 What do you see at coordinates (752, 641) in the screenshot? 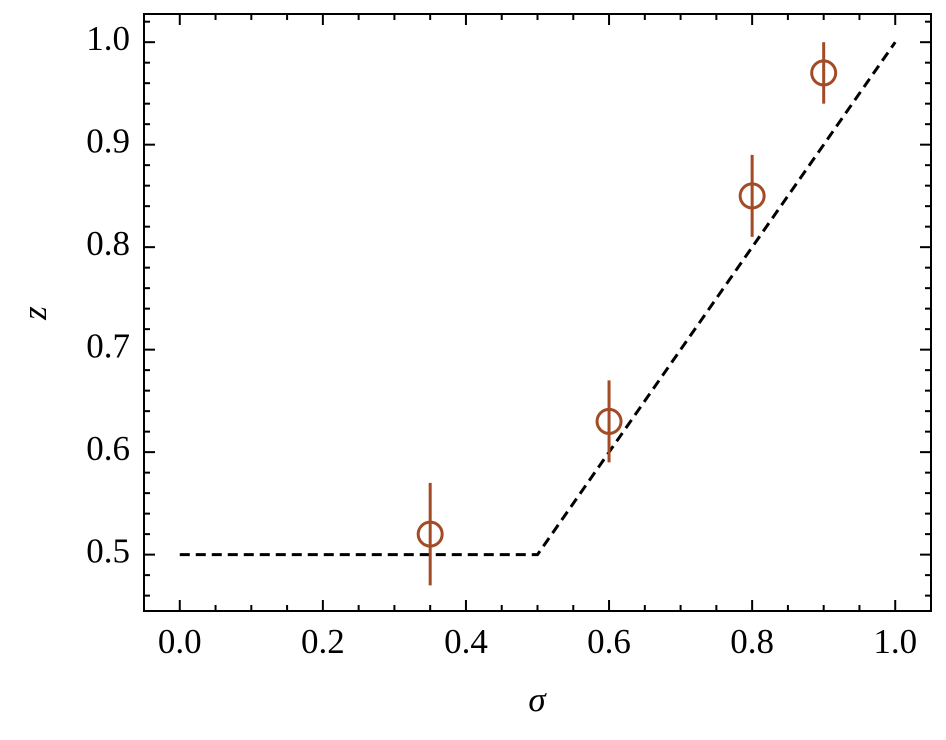
I see `x-tick-label: 0.8` at bounding box center [752, 641].